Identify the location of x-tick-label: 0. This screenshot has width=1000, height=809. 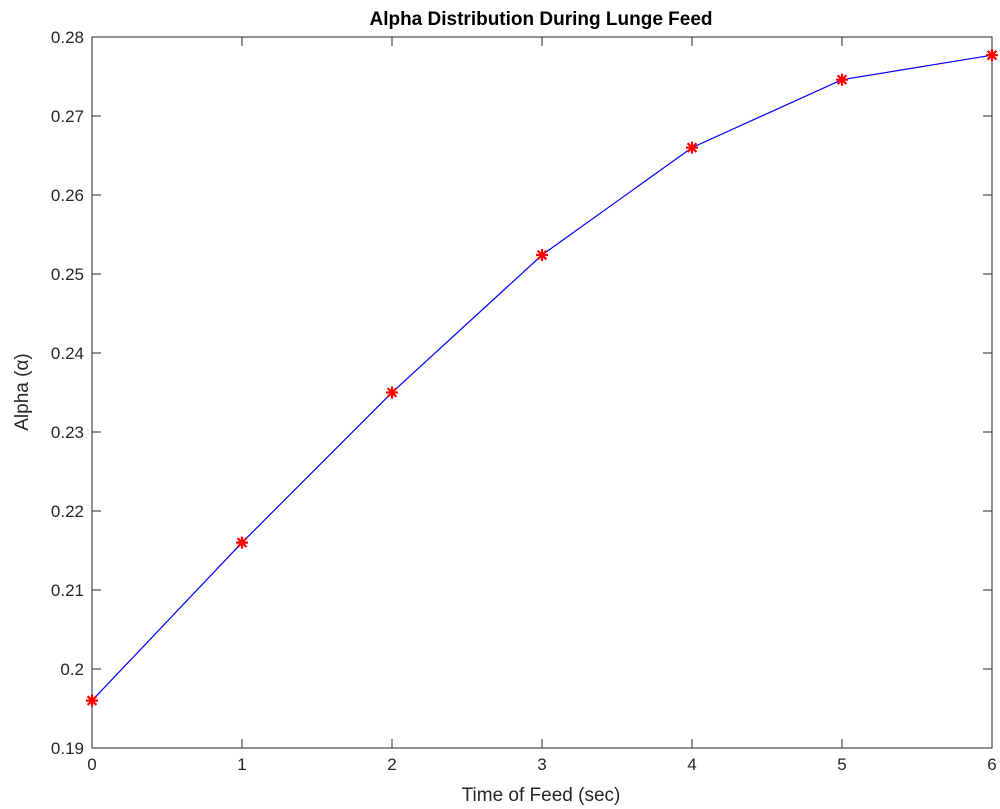
(91, 764).